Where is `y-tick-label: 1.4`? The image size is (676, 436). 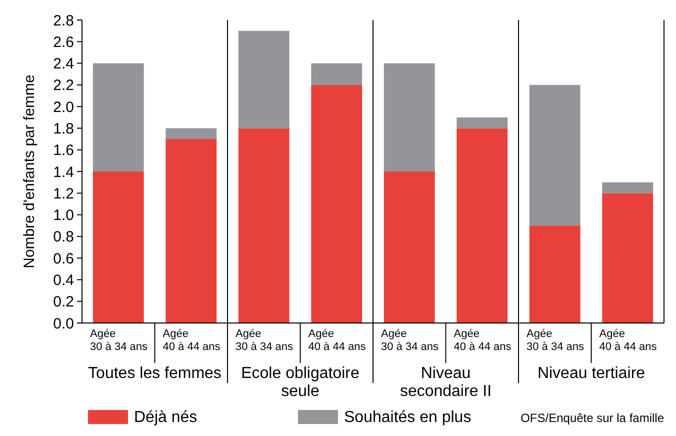 y-tick-label: 1.4 is located at coordinates (63, 172).